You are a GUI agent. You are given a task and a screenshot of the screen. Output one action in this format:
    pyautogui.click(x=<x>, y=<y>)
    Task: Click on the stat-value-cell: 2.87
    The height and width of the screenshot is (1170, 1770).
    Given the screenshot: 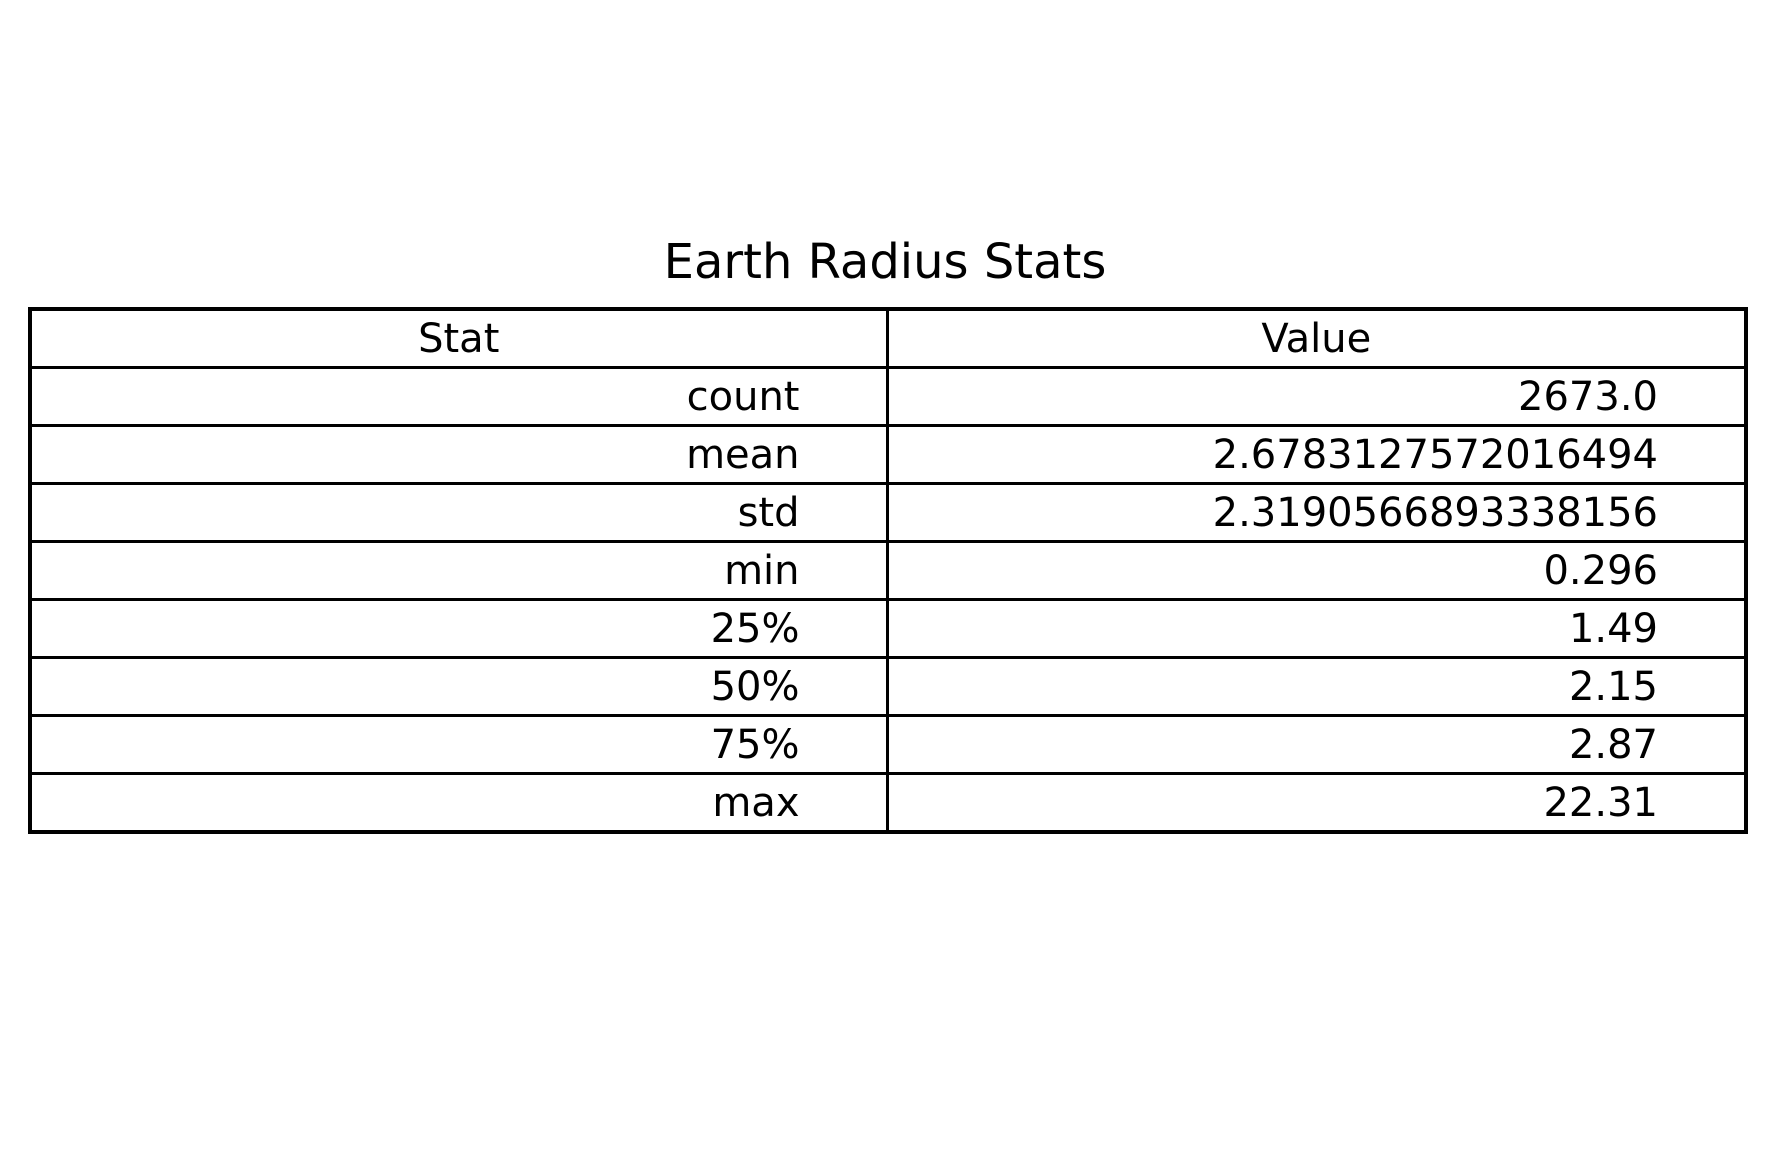 What is the action you would take?
    pyautogui.click(x=1316, y=744)
    